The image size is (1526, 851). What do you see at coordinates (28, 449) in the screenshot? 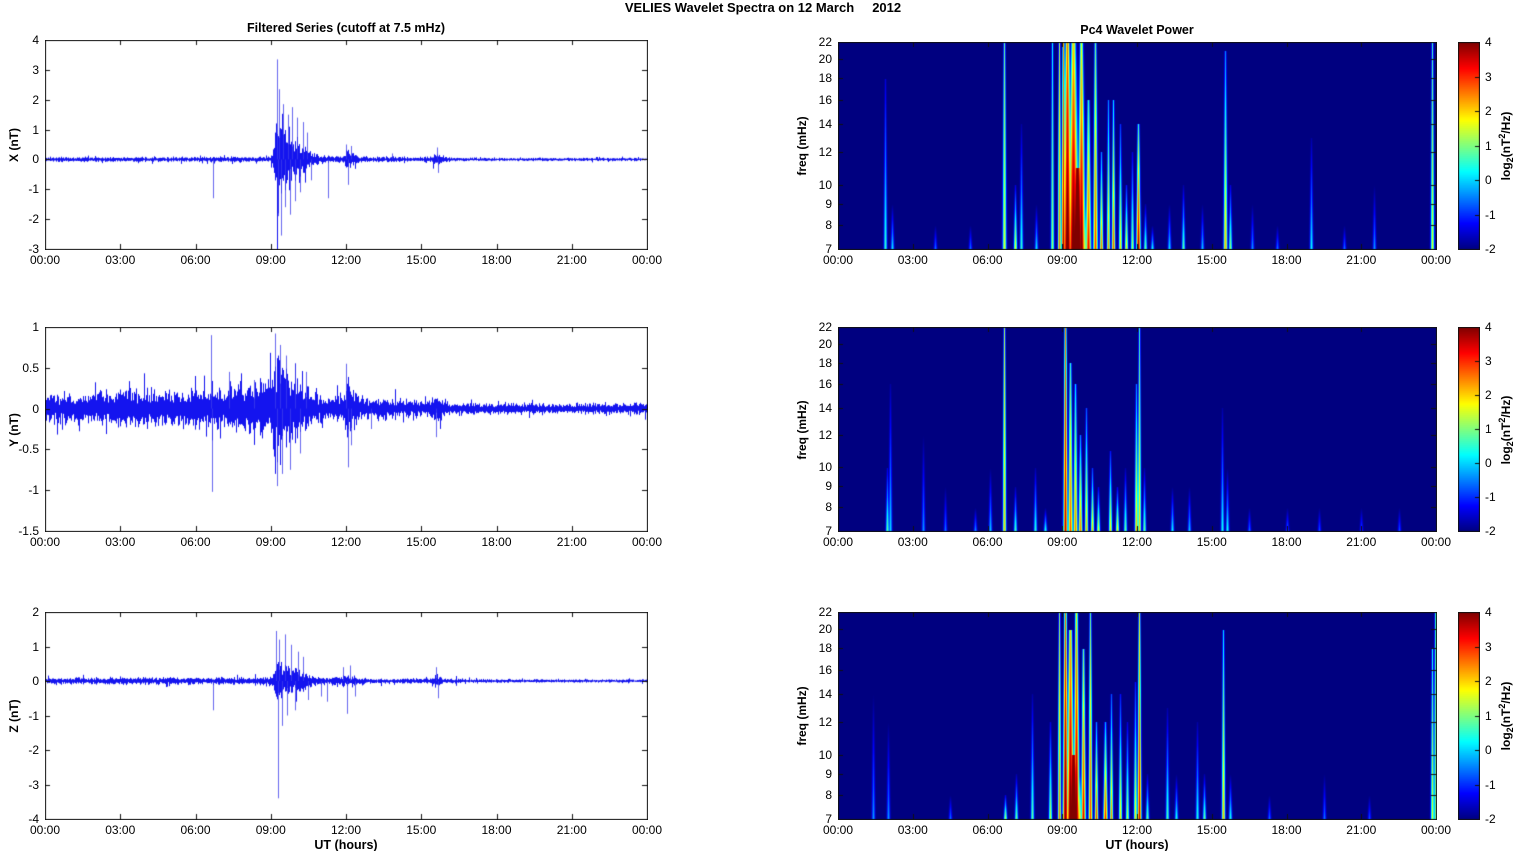
I see `y-tick-label: -0.5` at bounding box center [28, 449].